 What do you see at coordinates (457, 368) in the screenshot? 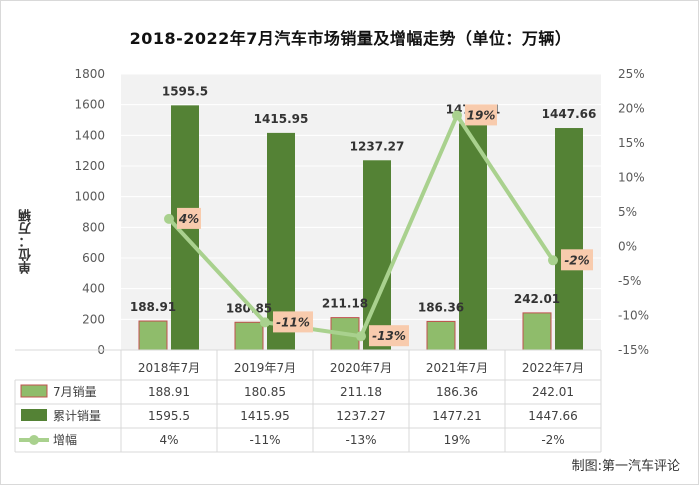
I see `x-tick-label: 2021年7月` at bounding box center [457, 368].